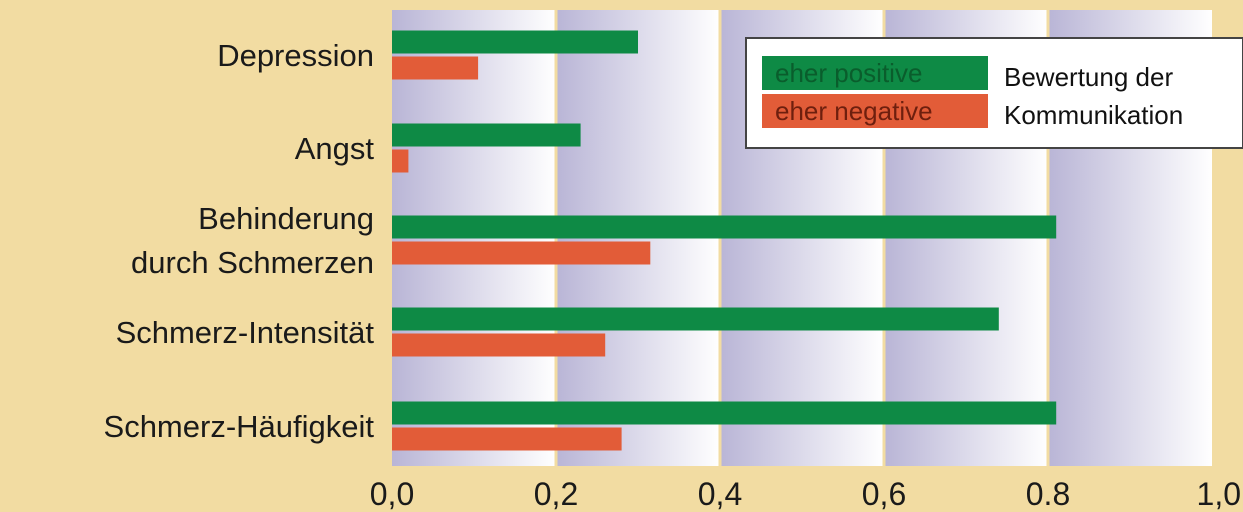  Describe the element at coordinates (720, 494) in the screenshot. I see `x-tick-label: 0,4` at that location.